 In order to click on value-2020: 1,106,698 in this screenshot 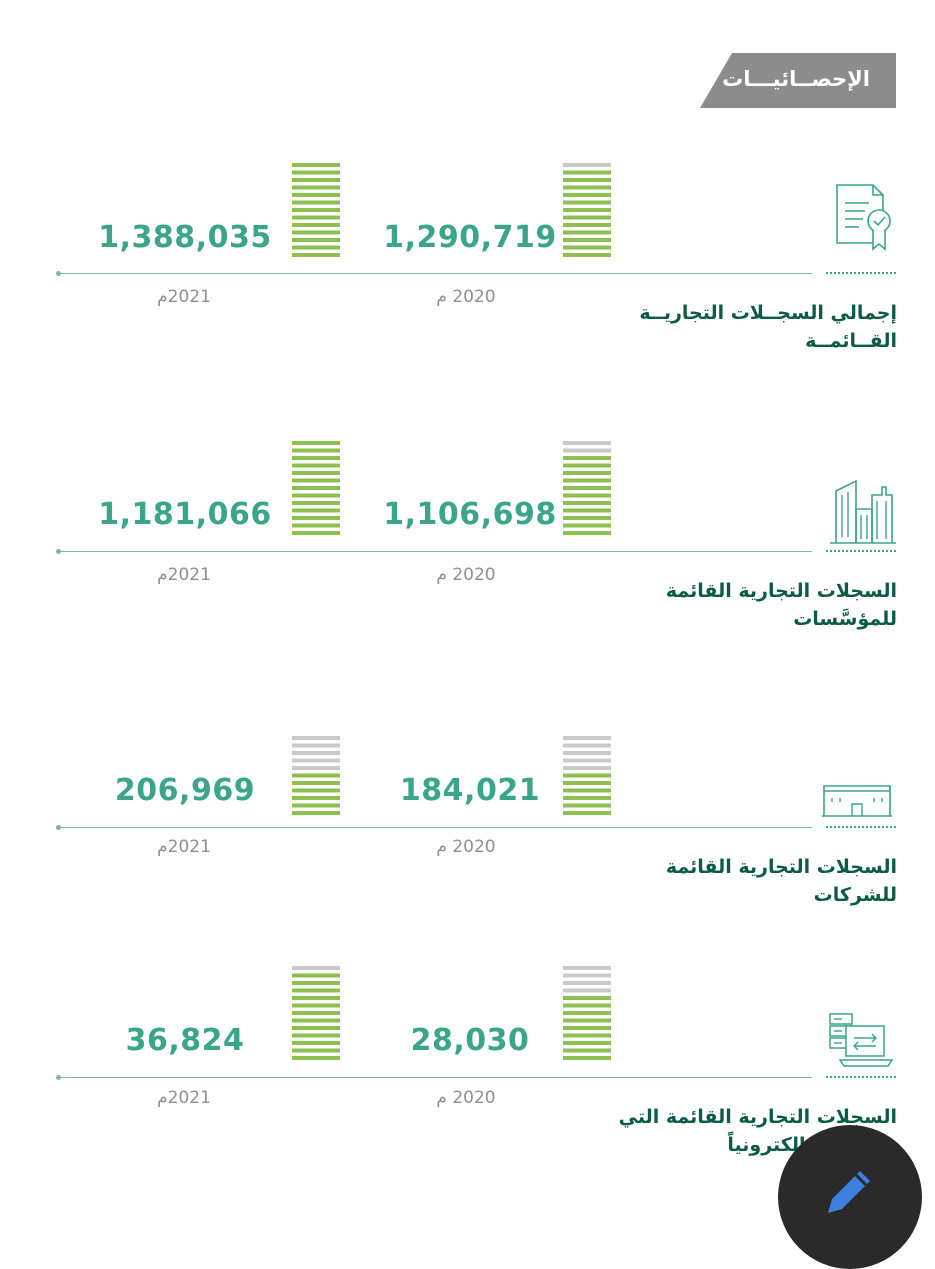, I will do `click(470, 514)`.